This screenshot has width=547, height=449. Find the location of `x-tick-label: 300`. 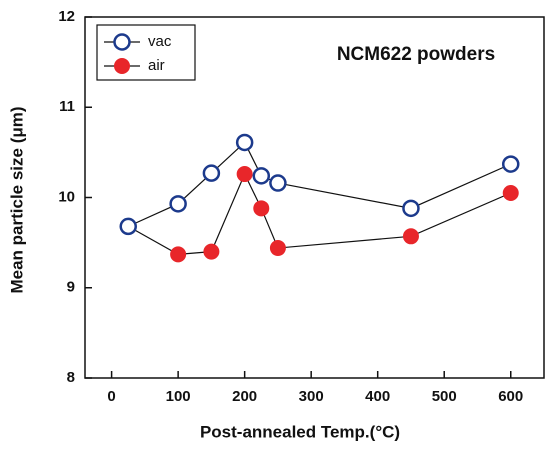

x-tick-label: 300 is located at coordinates (311, 396).